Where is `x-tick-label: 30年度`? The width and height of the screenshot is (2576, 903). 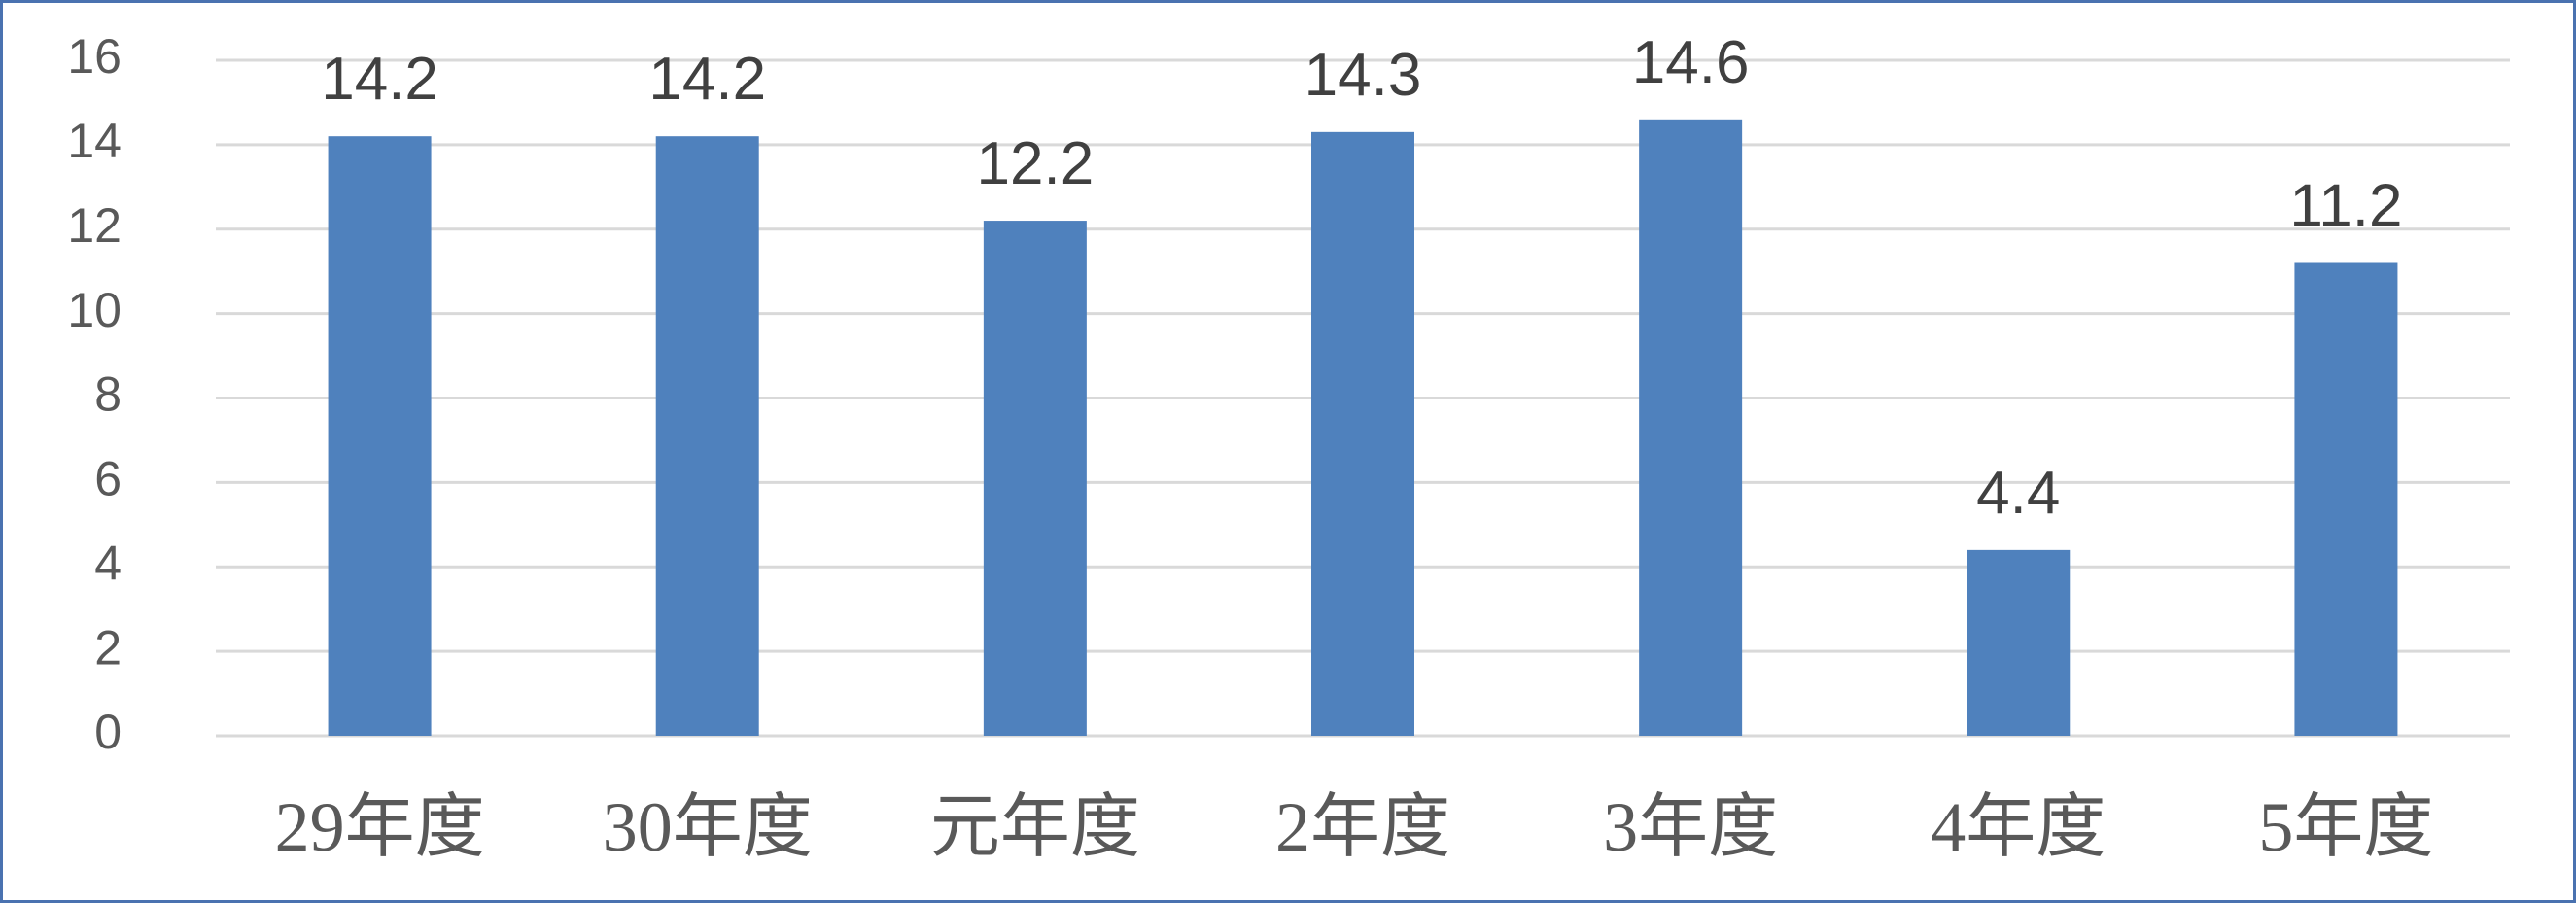 x-tick-label: 30年度 is located at coordinates (708, 827).